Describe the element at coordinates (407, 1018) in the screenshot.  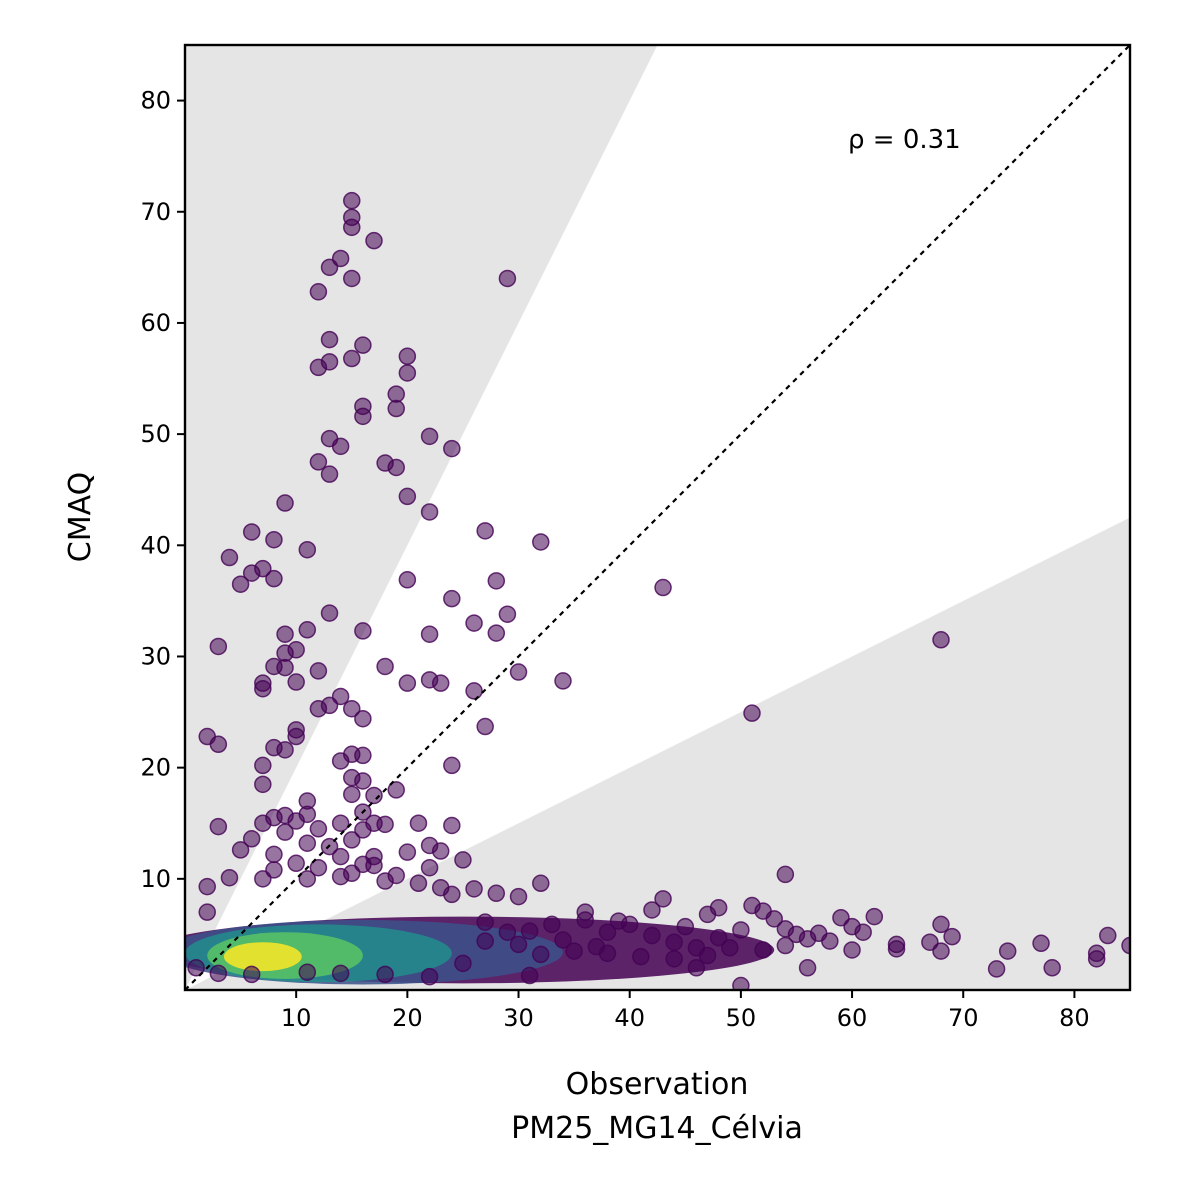
I see `x-tick-label: 20` at that location.